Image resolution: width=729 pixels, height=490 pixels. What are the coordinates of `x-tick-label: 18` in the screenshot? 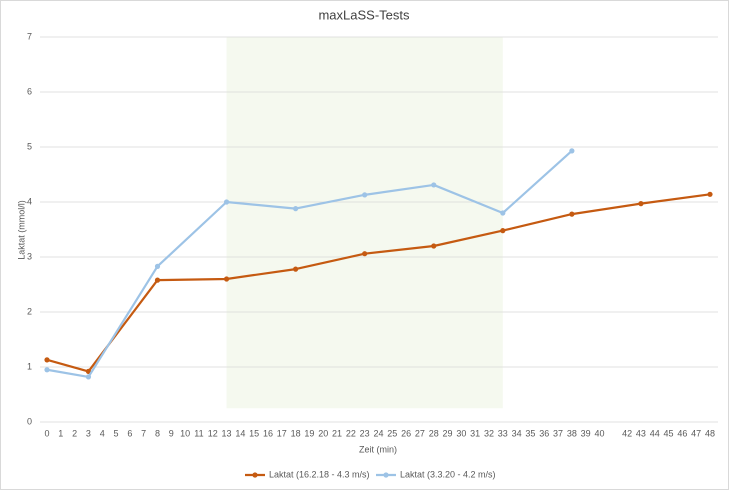 It's located at (296, 433).